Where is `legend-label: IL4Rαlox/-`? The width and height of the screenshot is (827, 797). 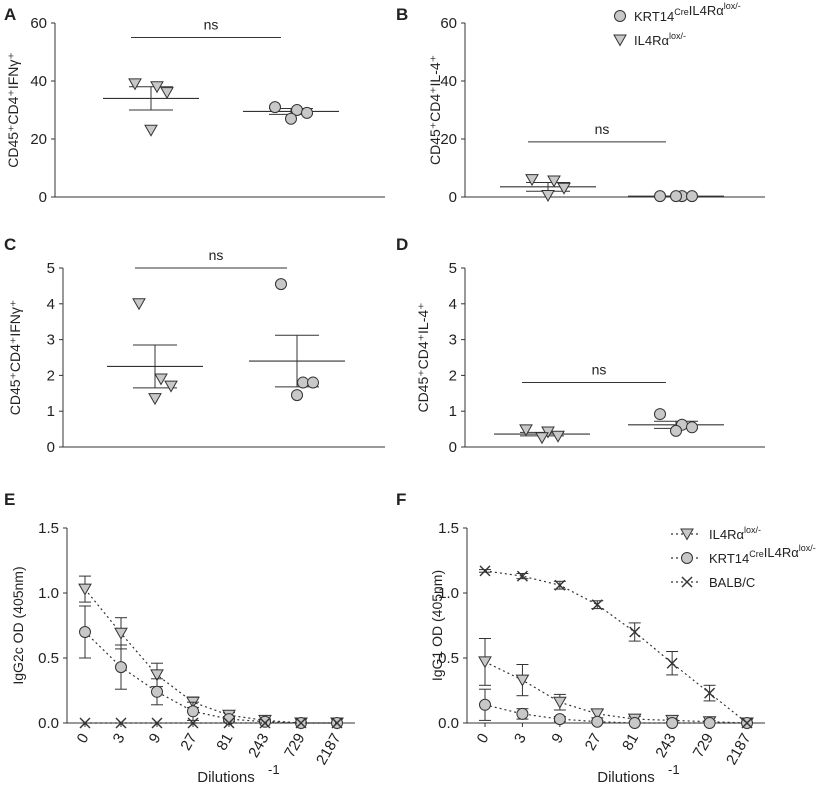 legend-label: IL4Rαlox/- is located at coordinates (735, 533).